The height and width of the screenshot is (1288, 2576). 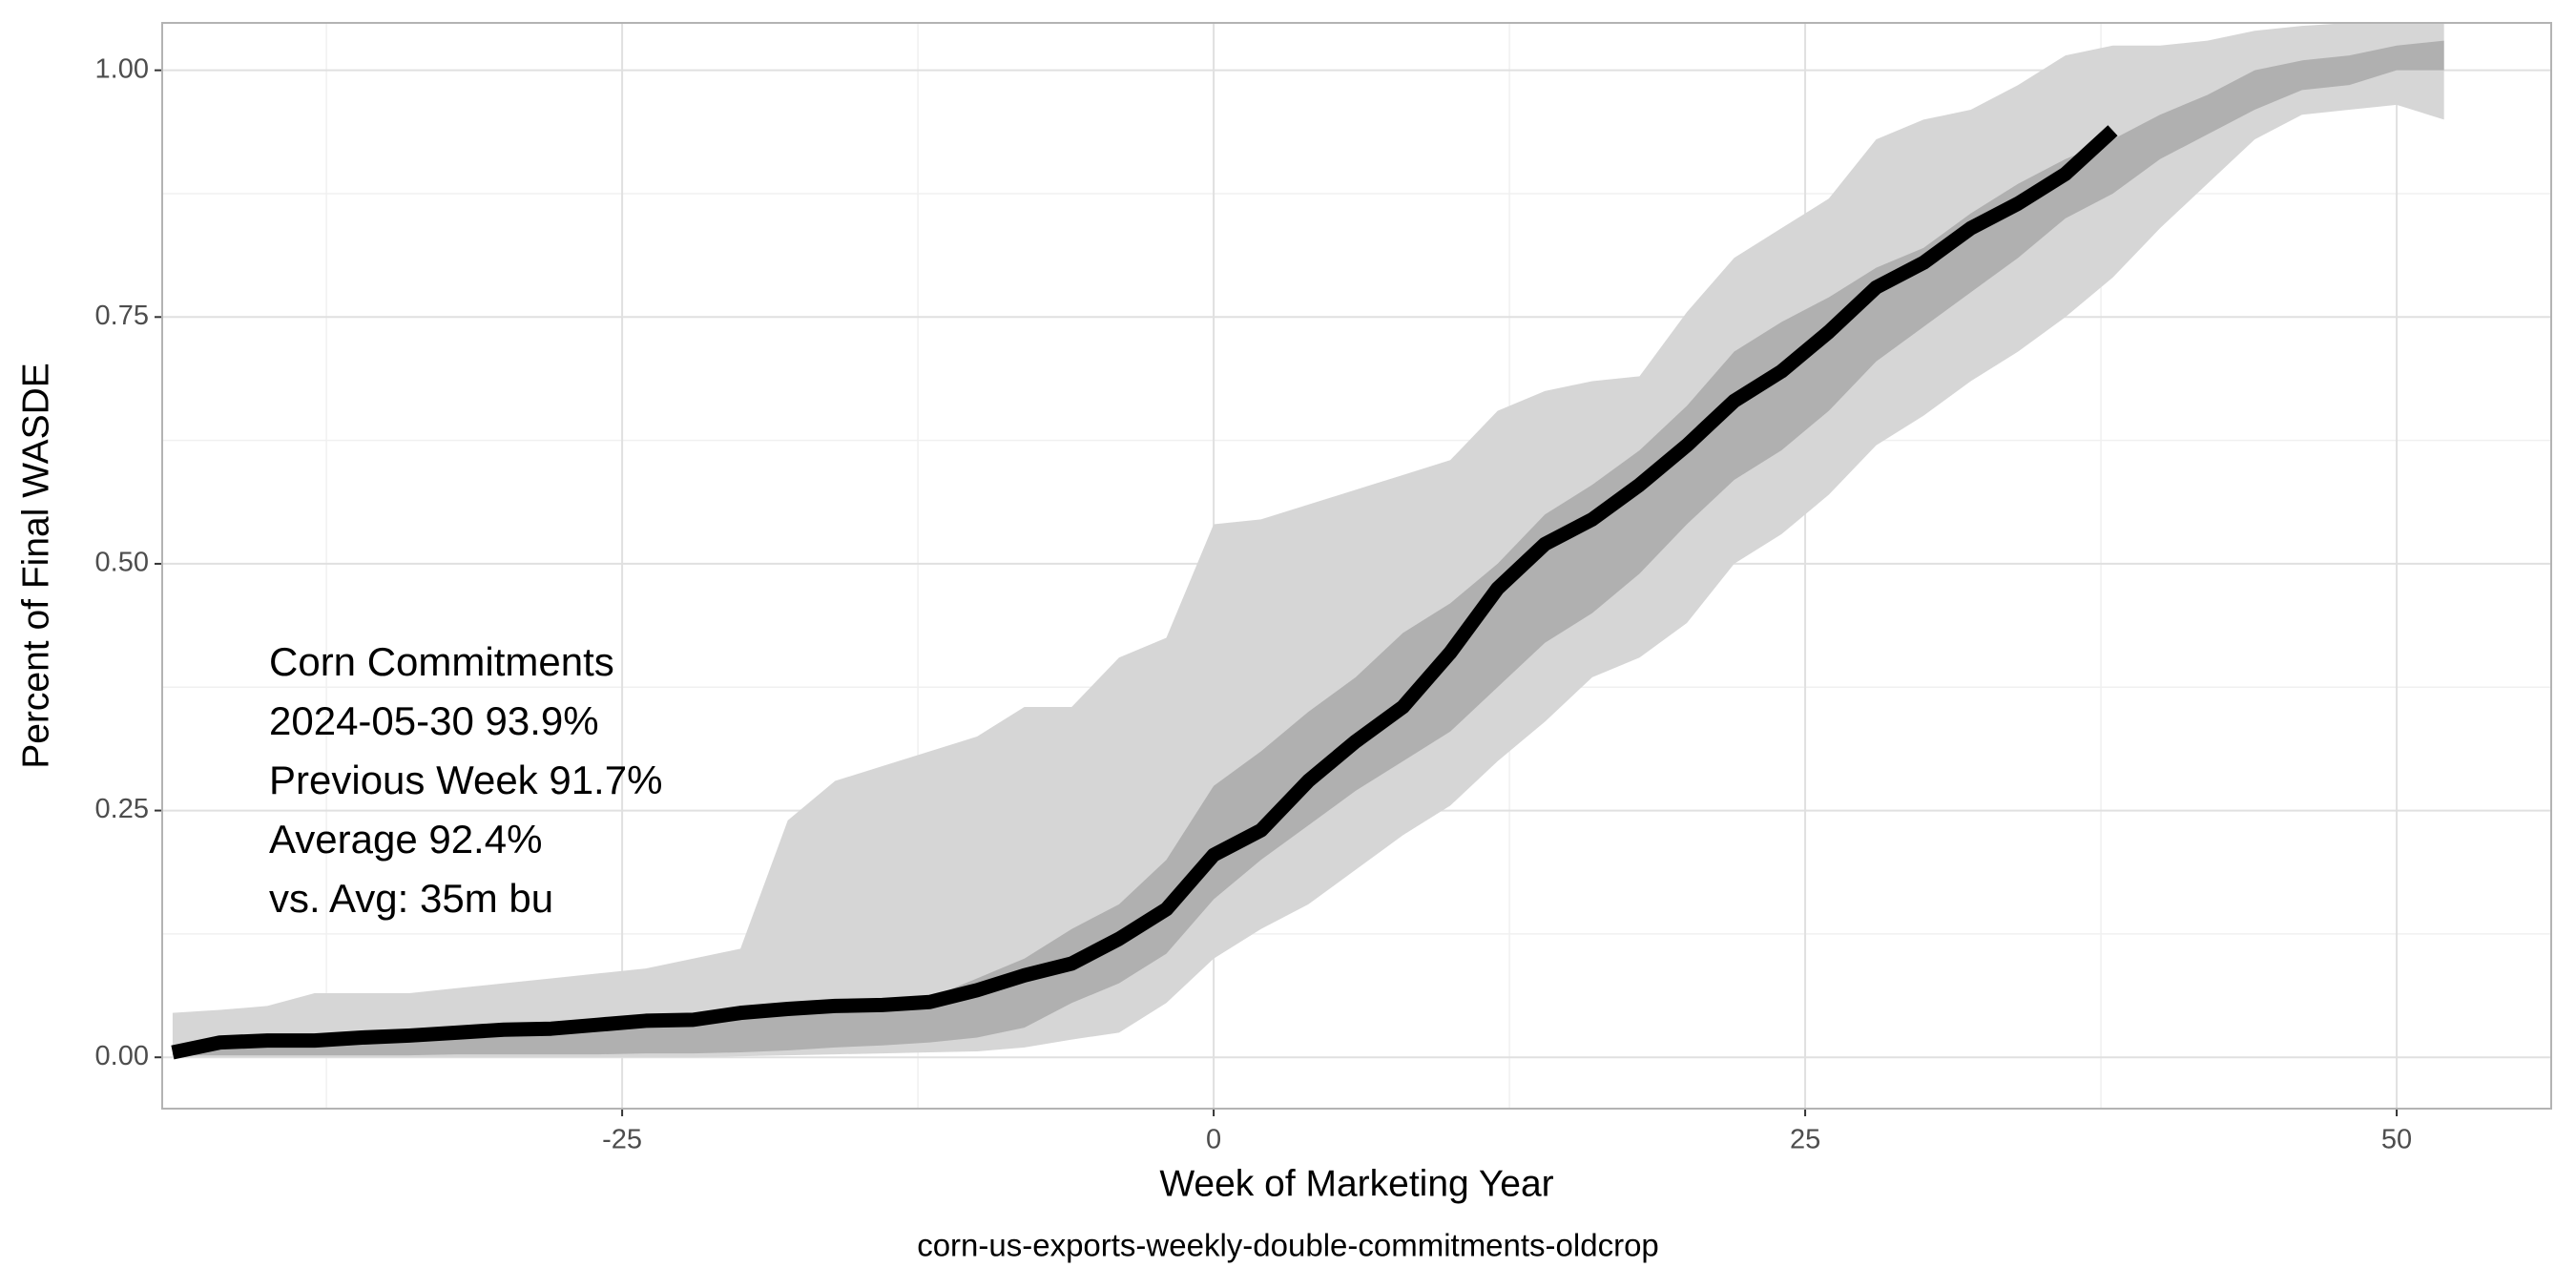 What do you see at coordinates (122, 316) in the screenshot?
I see `y-tick-label: 0.75` at bounding box center [122, 316].